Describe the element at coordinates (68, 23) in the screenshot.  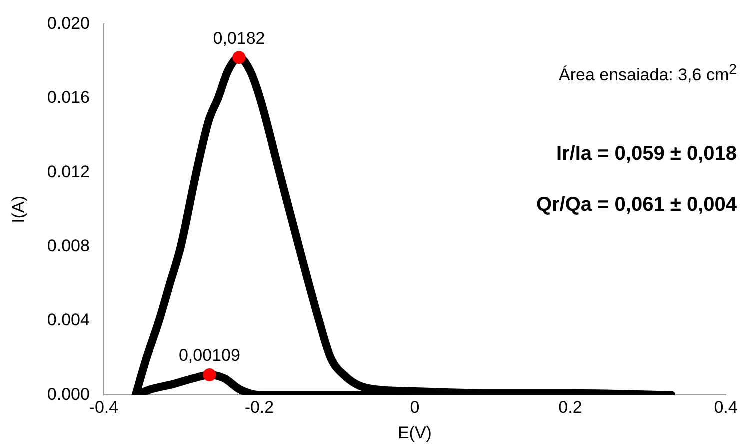
I see `y-tick-label: 0.020` at that location.